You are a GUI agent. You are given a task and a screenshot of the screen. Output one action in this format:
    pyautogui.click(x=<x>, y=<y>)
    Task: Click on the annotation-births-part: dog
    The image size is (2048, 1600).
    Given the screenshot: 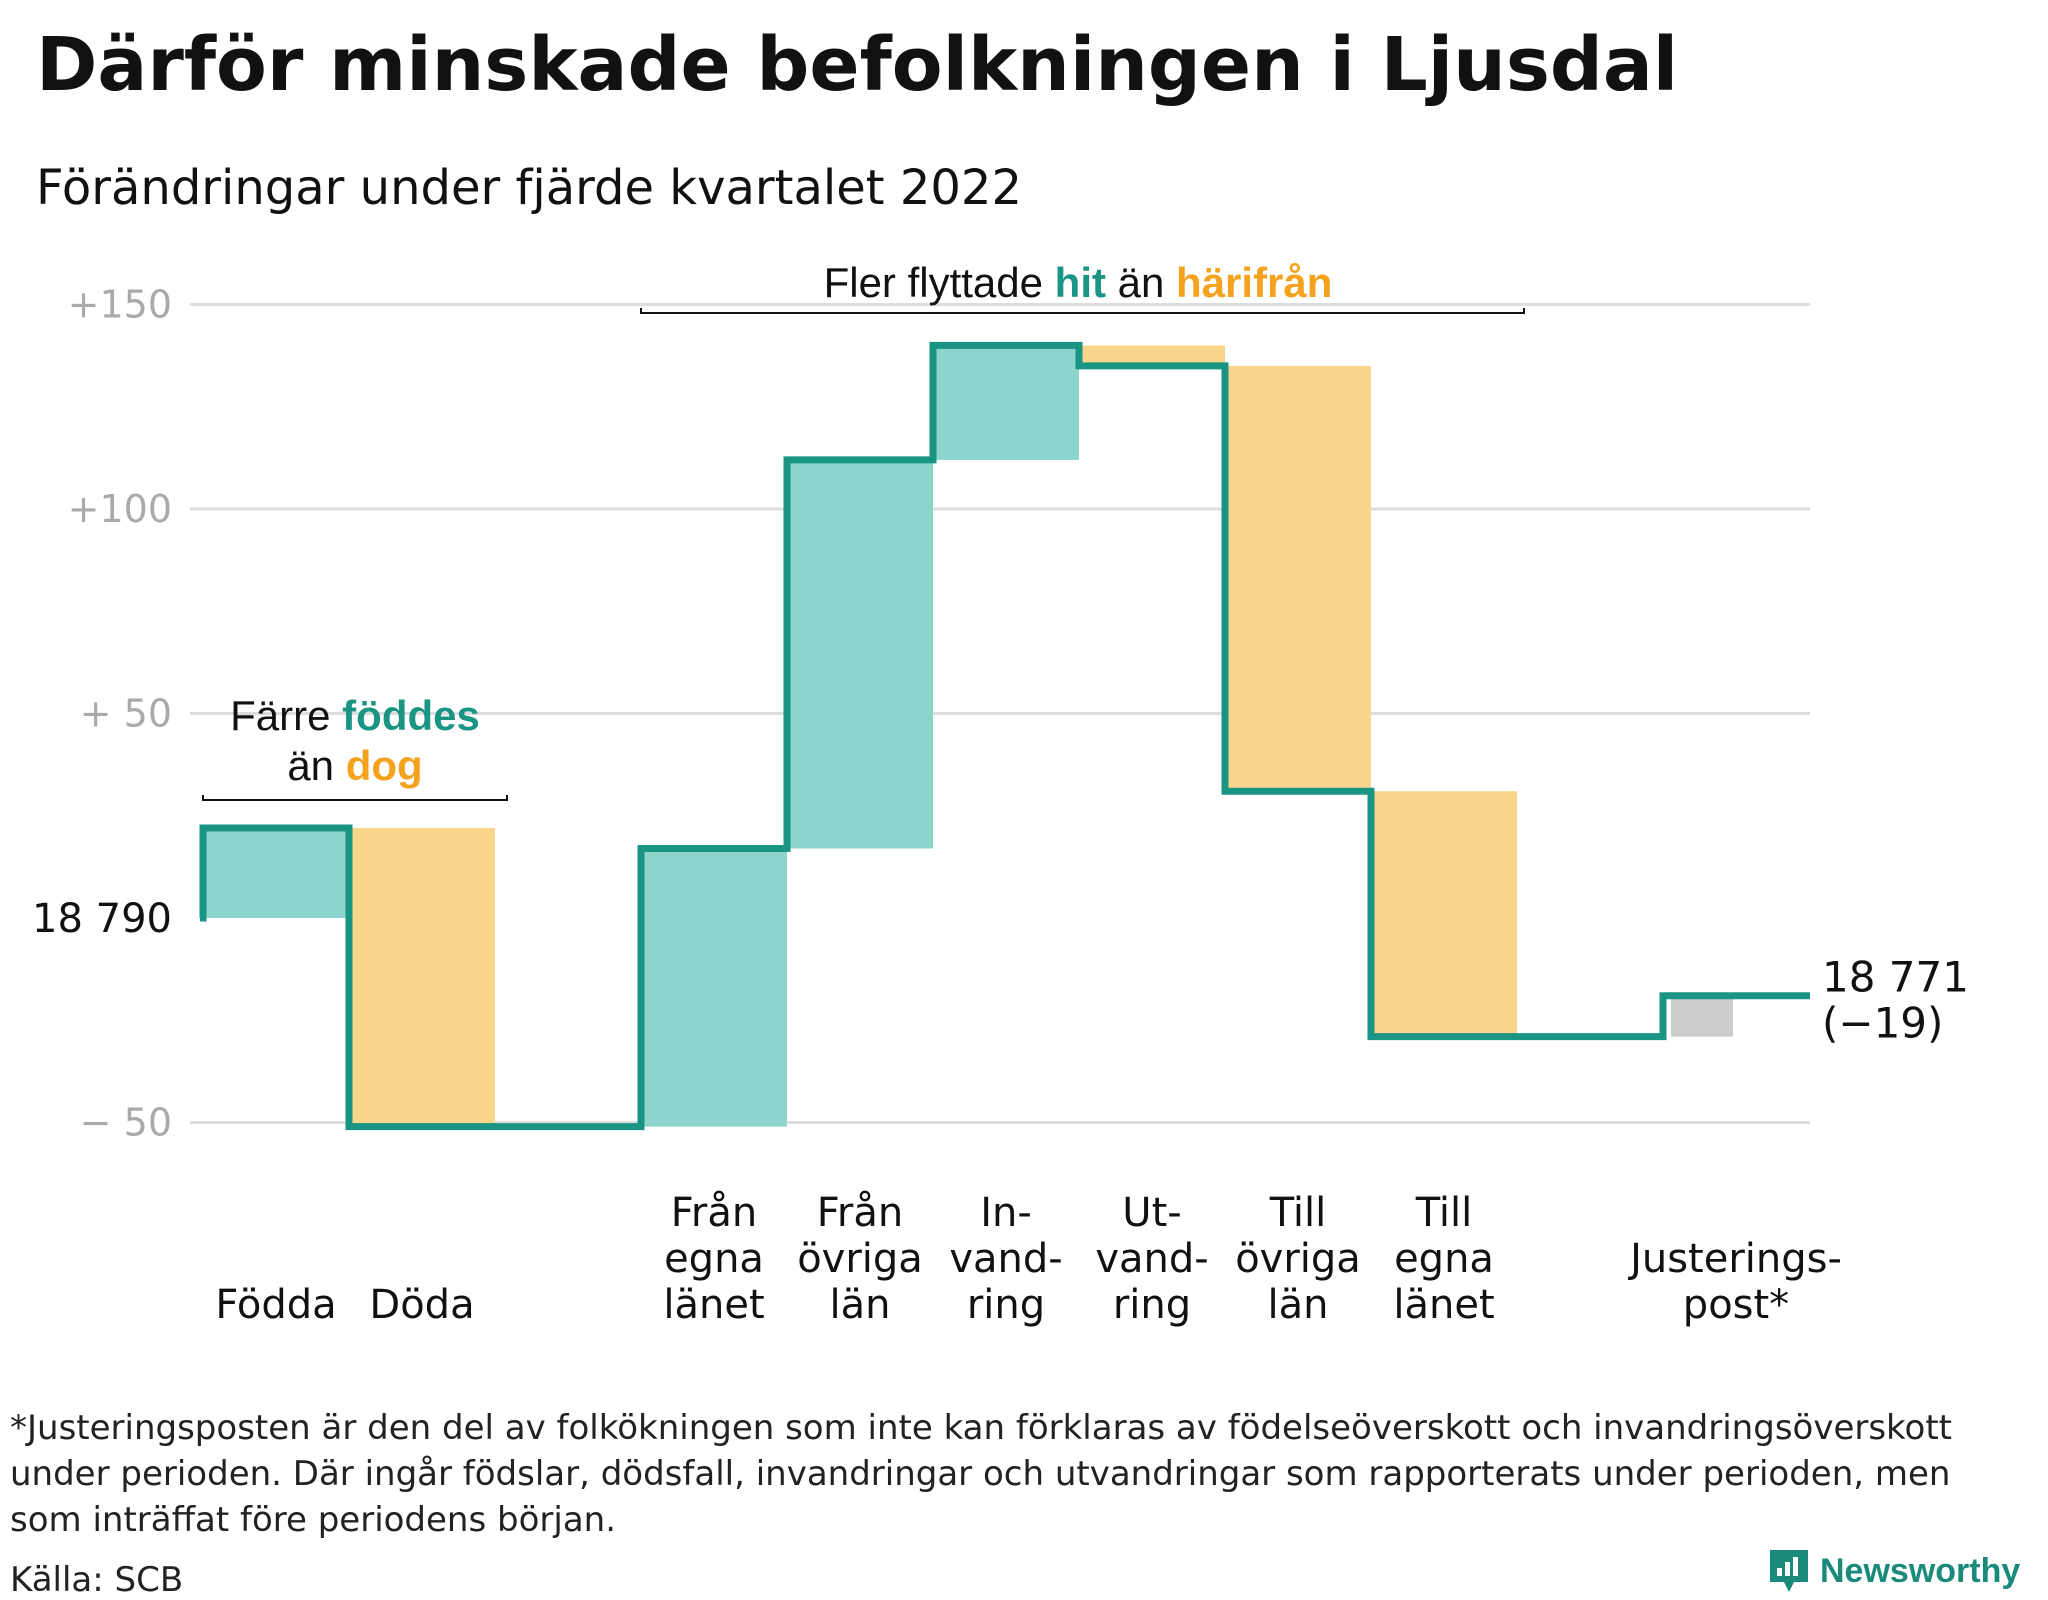 What is the action you would take?
    pyautogui.click(x=384, y=765)
    